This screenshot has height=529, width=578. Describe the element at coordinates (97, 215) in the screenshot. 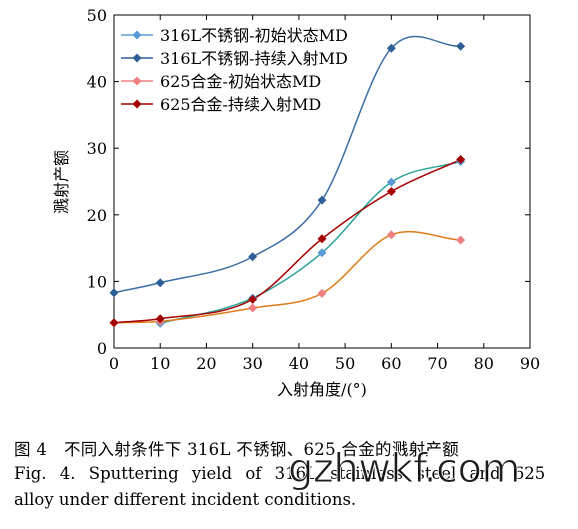

I see `y-tick-label: 20` at that location.